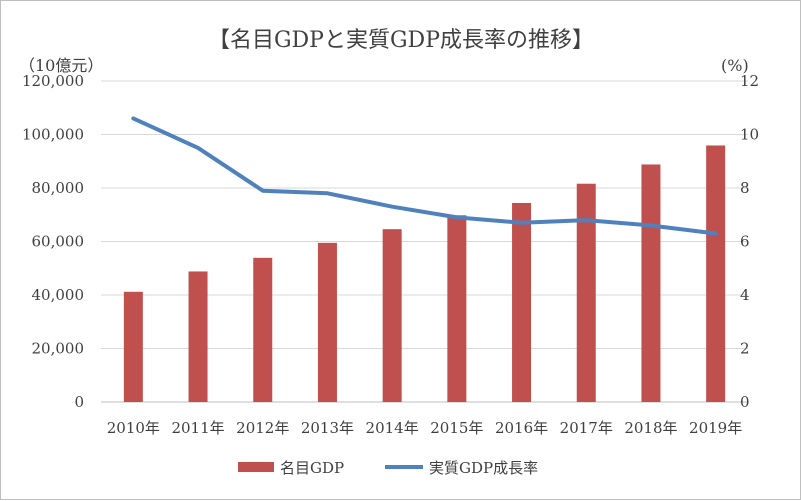 This screenshot has width=801, height=501. What do you see at coordinates (392, 428) in the screenshot?
I see `x-tick-label: 2014年` at bounding box center [392, 428].